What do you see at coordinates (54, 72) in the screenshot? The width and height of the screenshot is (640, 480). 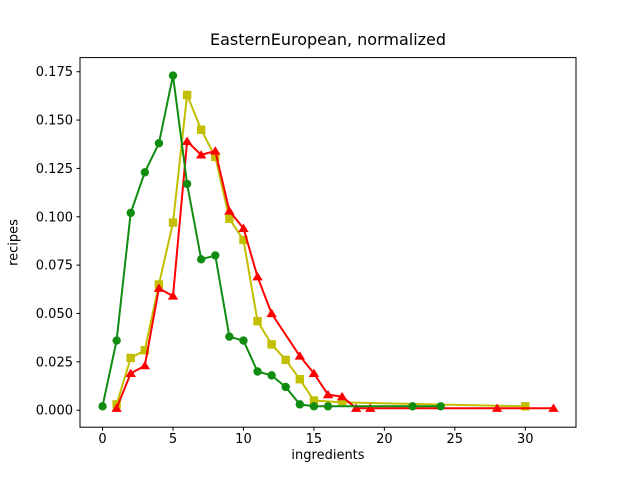 I see `y-tick-label: 0.175` at bounding box center [54, 72].